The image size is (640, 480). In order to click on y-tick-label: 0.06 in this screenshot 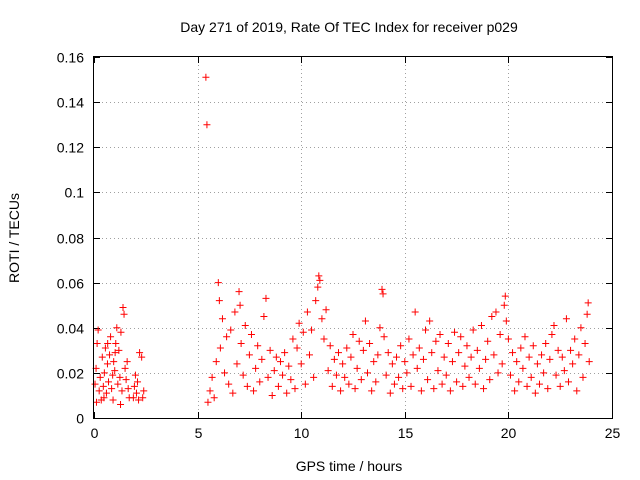, I will do `click(70, 284)`.